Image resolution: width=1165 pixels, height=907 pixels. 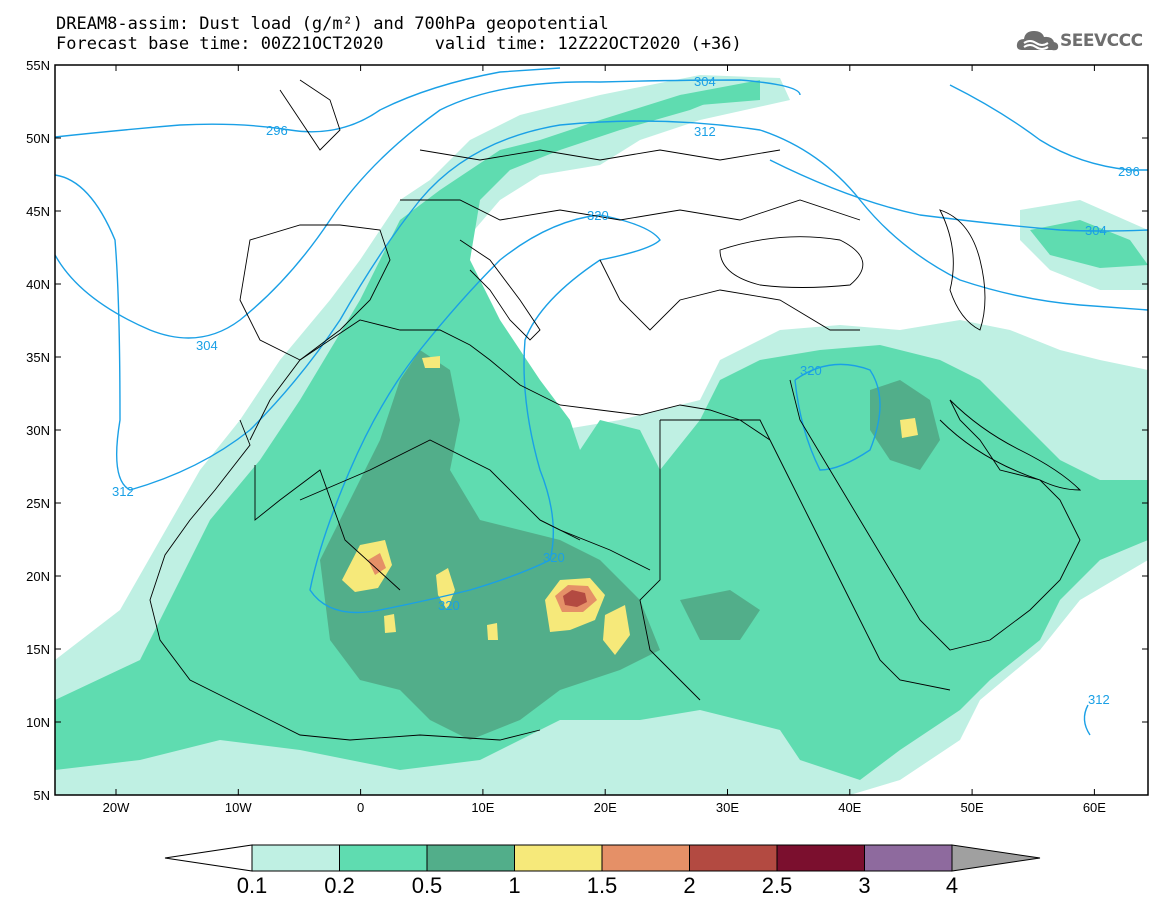 I want to click on contour-296-west, so click(x=308, y=102).